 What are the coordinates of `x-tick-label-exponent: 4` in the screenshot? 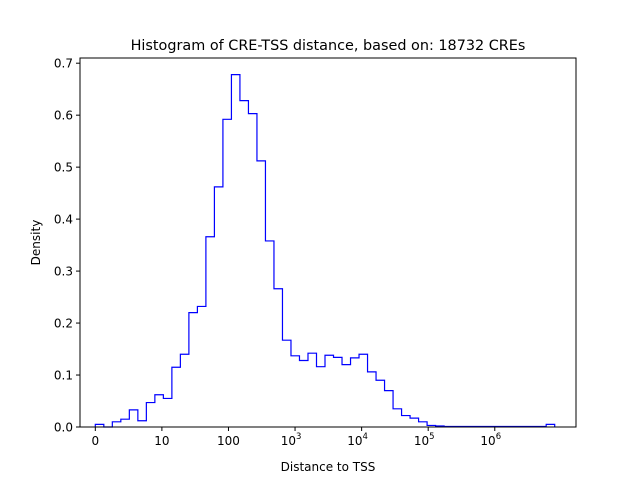 It's located at (365, 437).